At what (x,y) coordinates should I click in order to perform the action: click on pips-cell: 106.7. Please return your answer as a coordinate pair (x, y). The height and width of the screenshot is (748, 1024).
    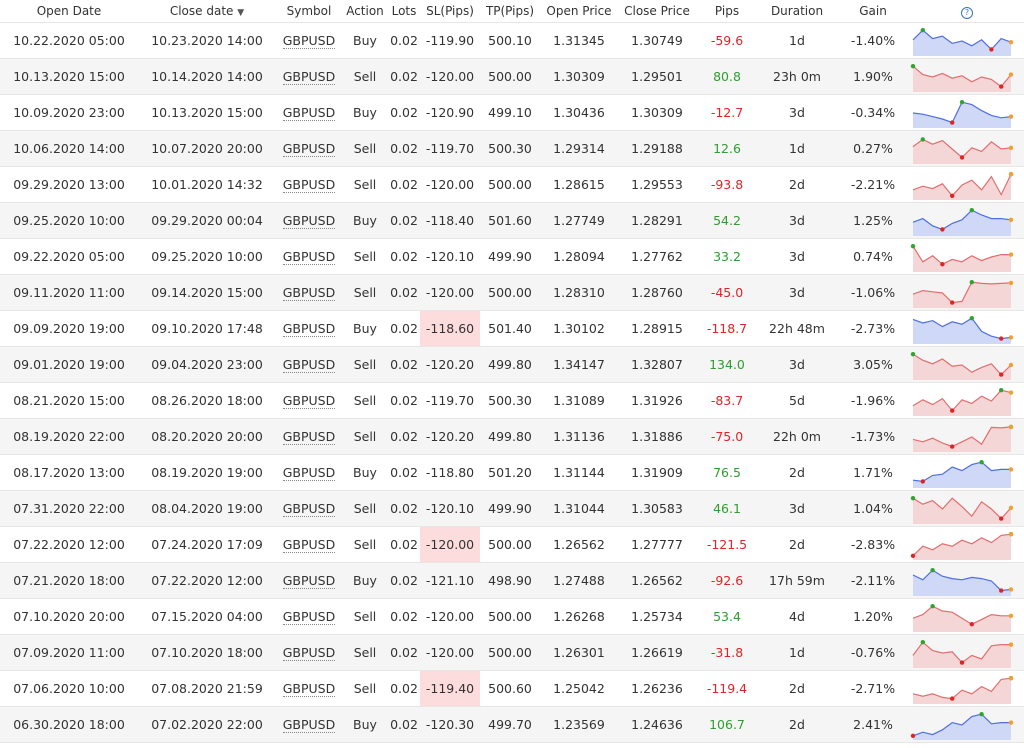
    Looking at the image, I should click on (727, 724).